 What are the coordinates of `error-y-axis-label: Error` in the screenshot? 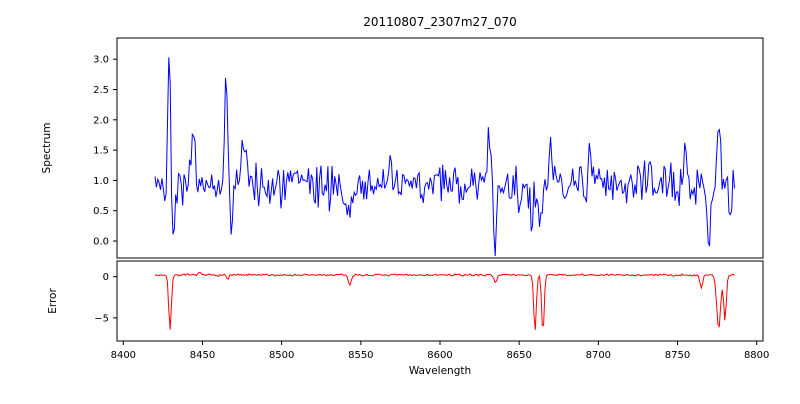 It's located at (53, 301).